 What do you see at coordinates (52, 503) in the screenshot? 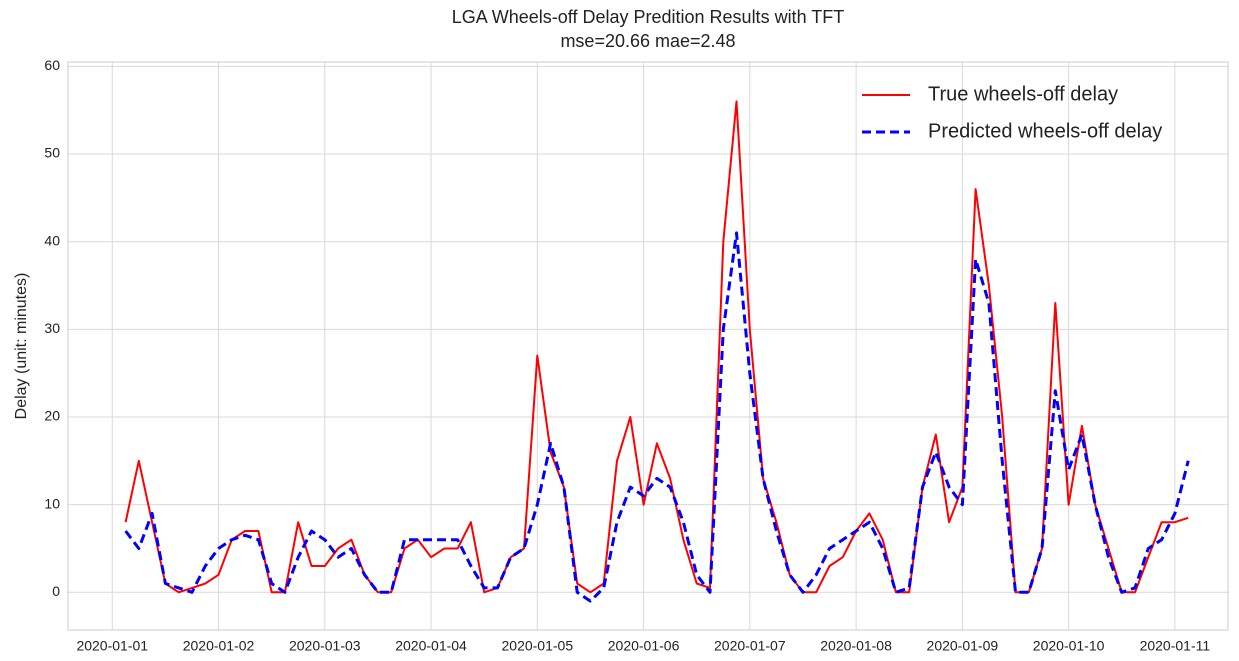
I see `y-tick-label: 10` at bounding box center [52, 503].